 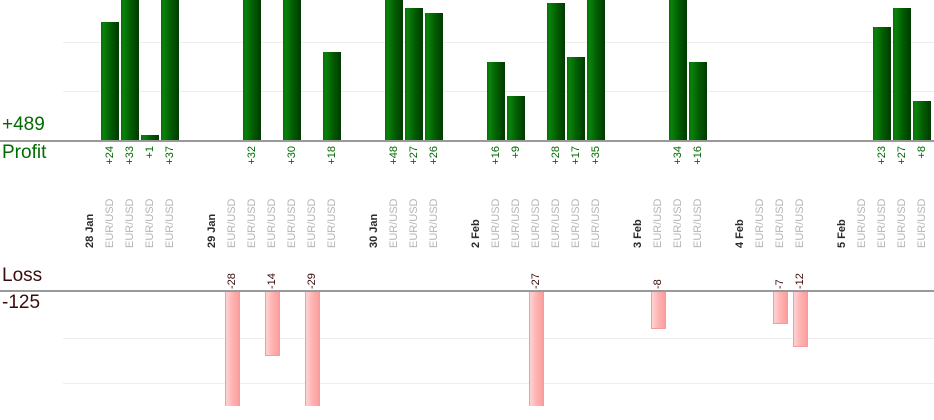 I want to click on loss-axis-title: Loss, so click(x=22, y=275).